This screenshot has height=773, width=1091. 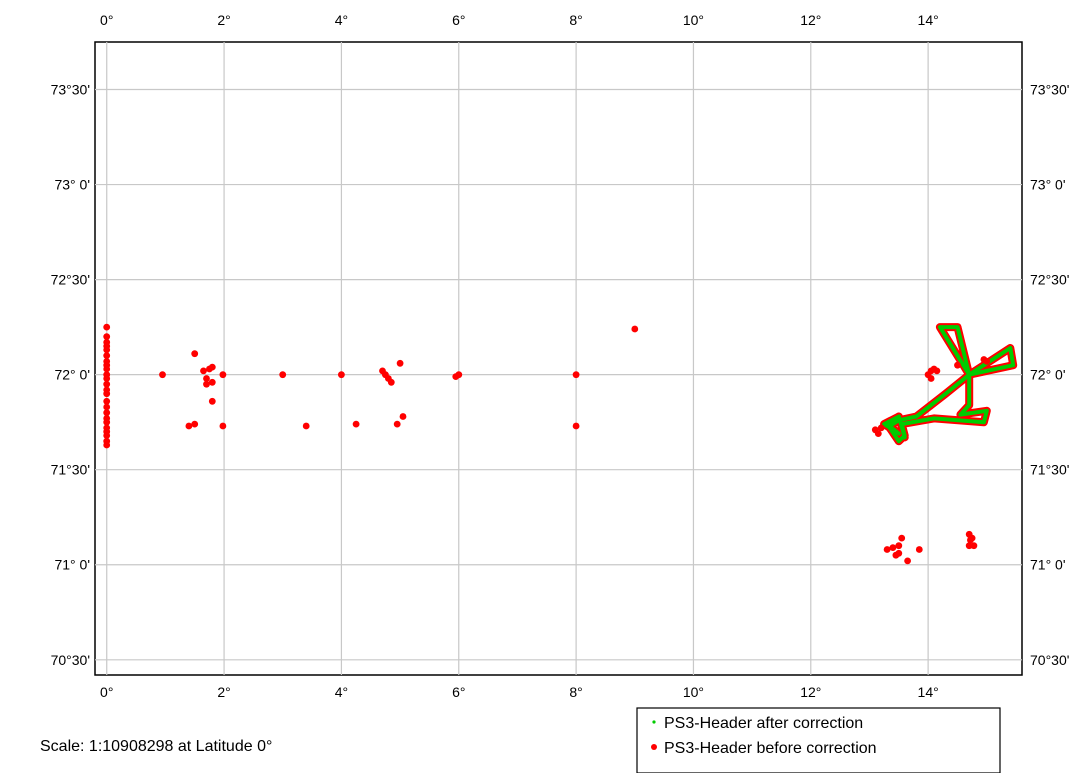 What do you see at coordinates (810, 692) in the screenshot?
I see `x-tick-bottom-6: 12°` at bounding box center [810, 692].